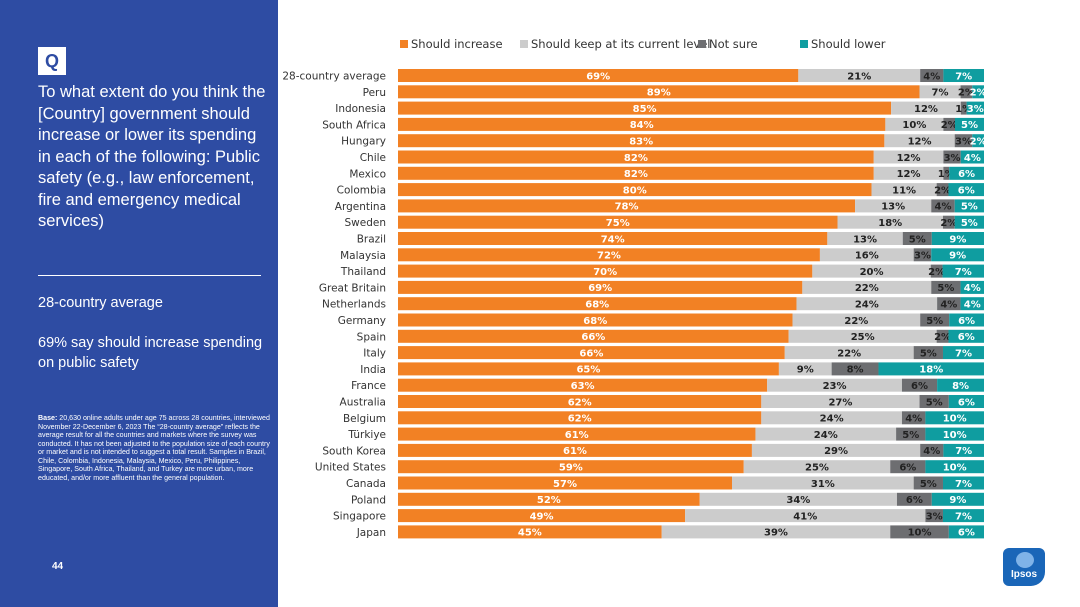 This screenshot has width=1080, height=607. What do you see at coordinates (366, 223) in the screenshot?
I see `category-label: Sweden` at bounding box center [366, 223].